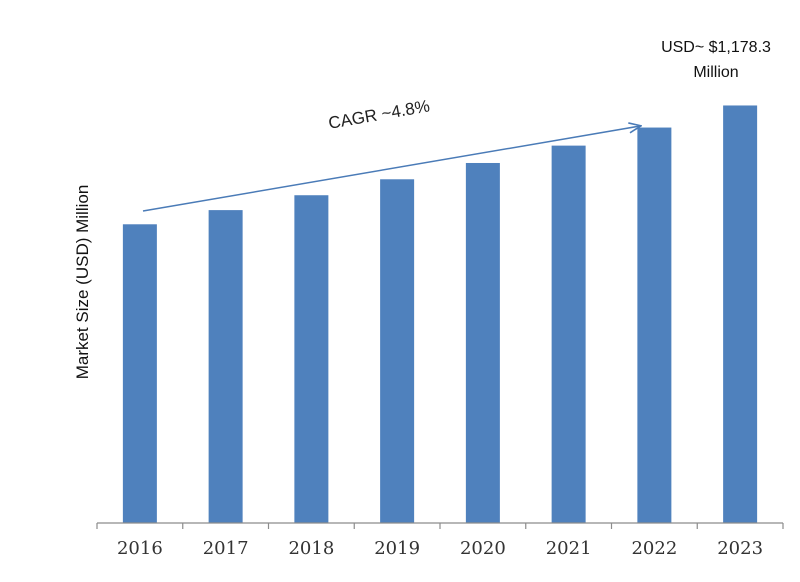  Describe the element at coordinates (715, 72) in the screenshot. I see `last-value-annotation-line2: Million` at that location.